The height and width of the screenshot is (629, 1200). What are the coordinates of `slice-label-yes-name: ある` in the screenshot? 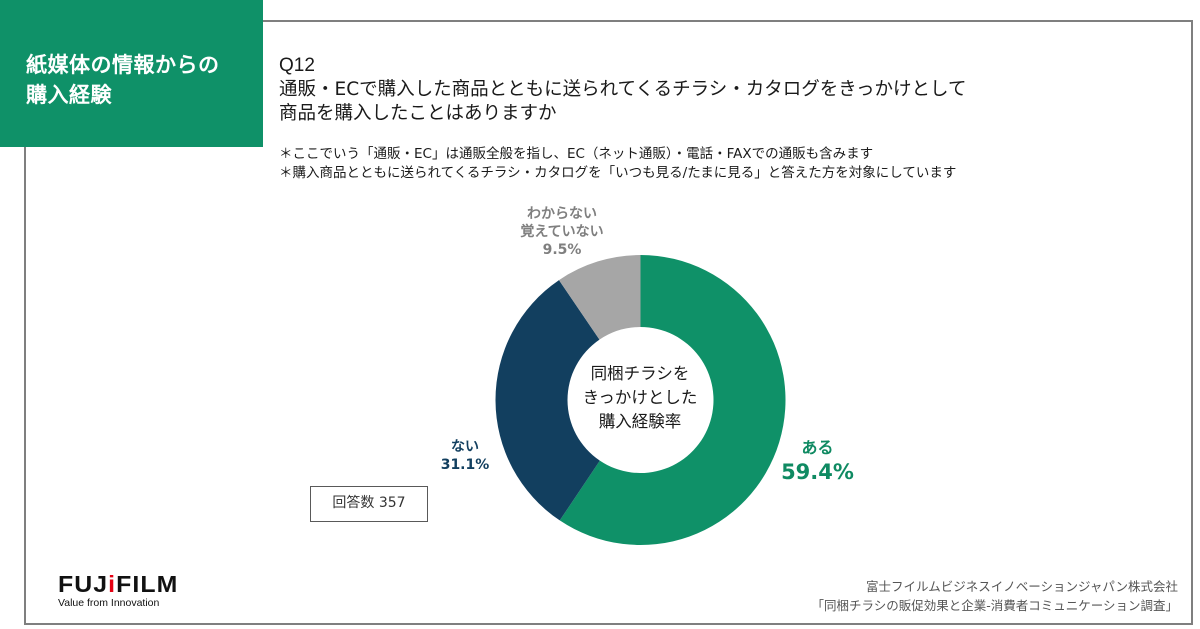 It's located at (817, 447).